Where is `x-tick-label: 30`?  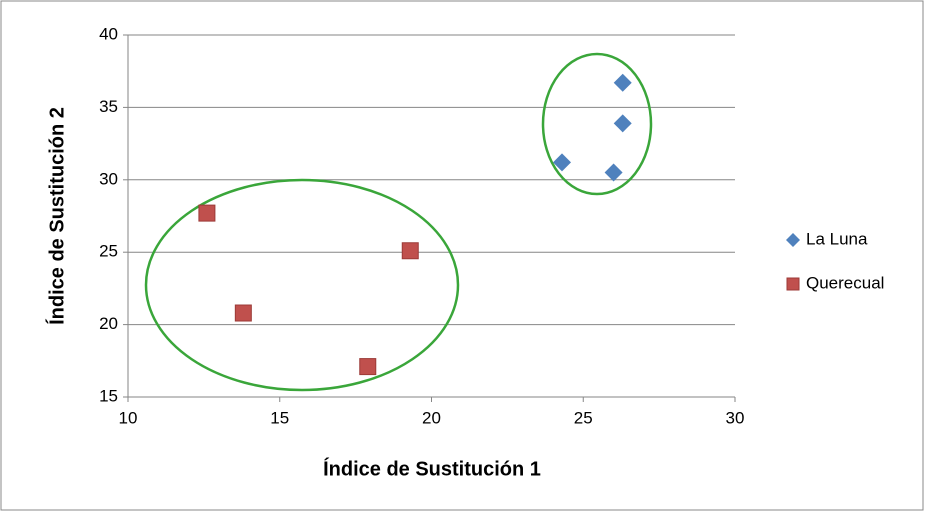
x-tick-label: 30 is located at coordinates (735, 417).